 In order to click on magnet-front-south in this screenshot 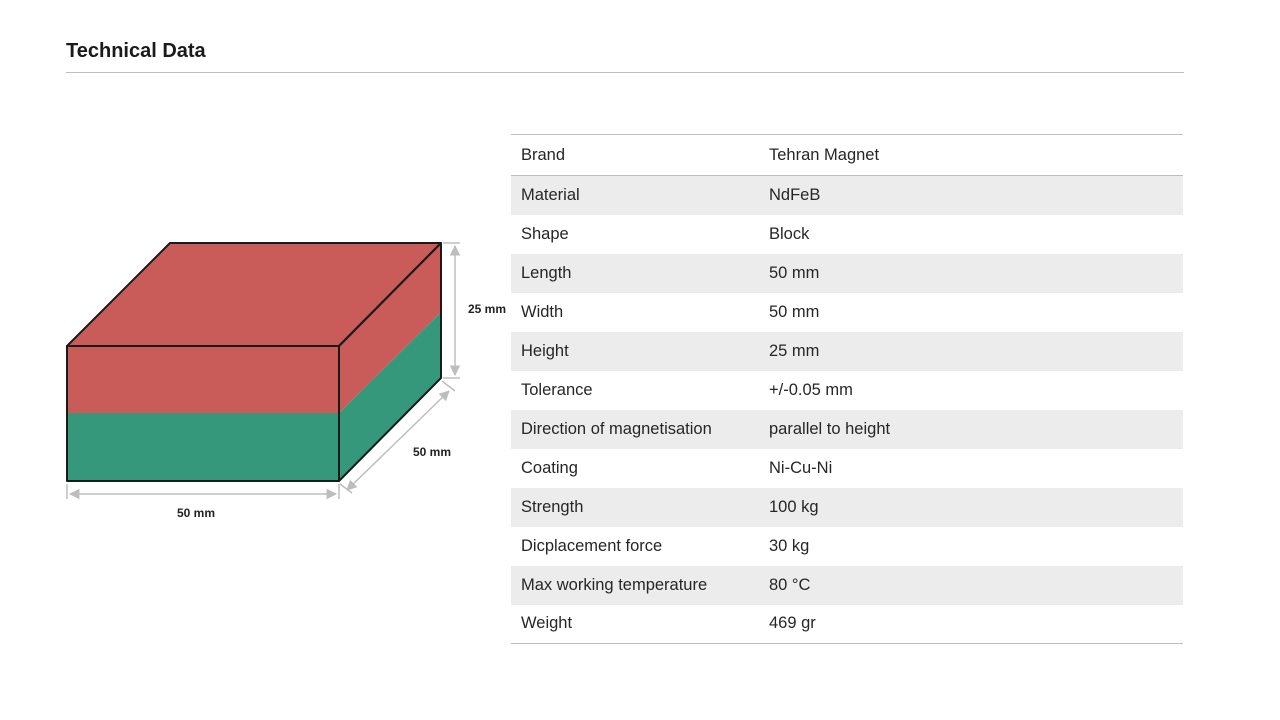, I will do `click(203, 447)`.